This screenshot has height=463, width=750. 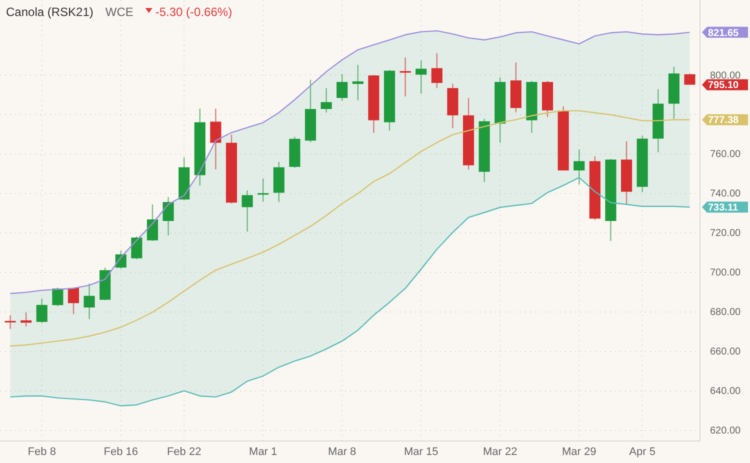 What do you see at coordinates (724, 33) in the screenshot?
I see `data-label: 821.65` at bounding box center [724, 33].